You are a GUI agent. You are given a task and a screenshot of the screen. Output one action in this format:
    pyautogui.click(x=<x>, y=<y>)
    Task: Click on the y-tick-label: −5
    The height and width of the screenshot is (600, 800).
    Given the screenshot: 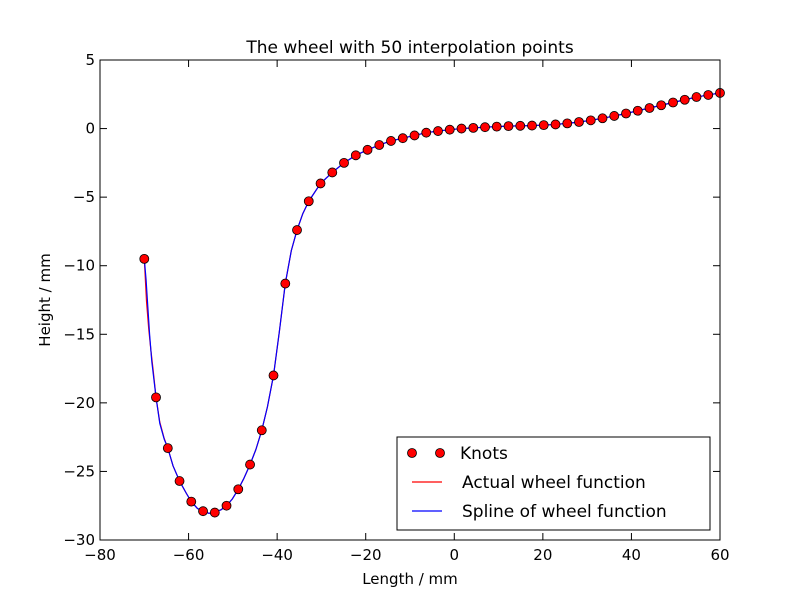 What is the action you would take?
    pyautogui.click(x=84, y=197)
    